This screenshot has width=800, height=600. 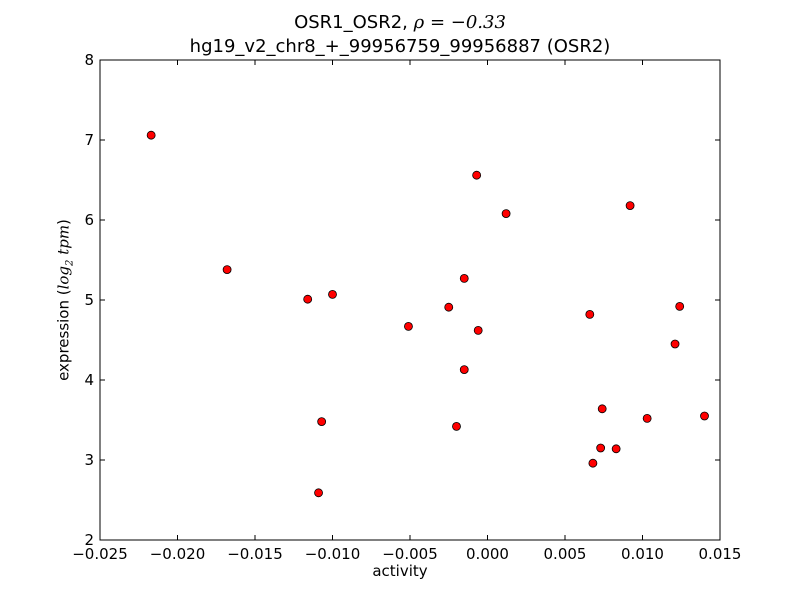 I want to click on x-tick-label: −0.015, so click(x=255, y=554).